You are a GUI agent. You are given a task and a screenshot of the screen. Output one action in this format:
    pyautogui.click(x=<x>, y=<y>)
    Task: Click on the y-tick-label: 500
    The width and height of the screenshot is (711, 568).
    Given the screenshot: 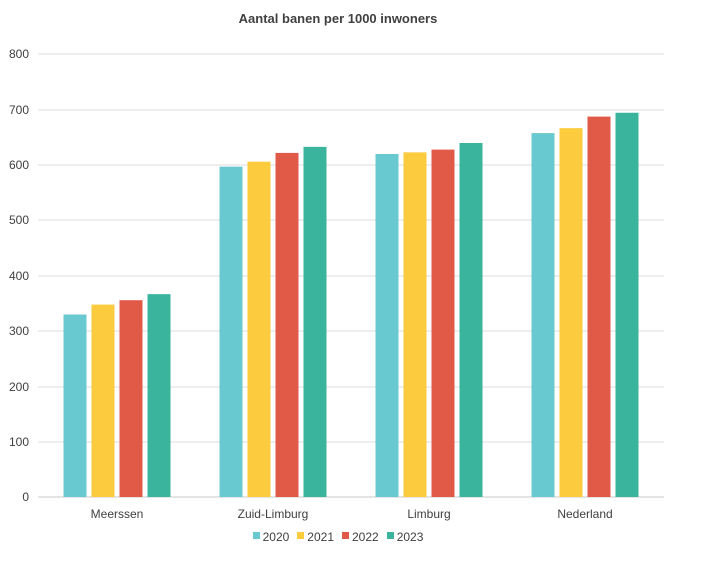 What is the action you would take?
    pyautogui.click(x=19, y=220)
    